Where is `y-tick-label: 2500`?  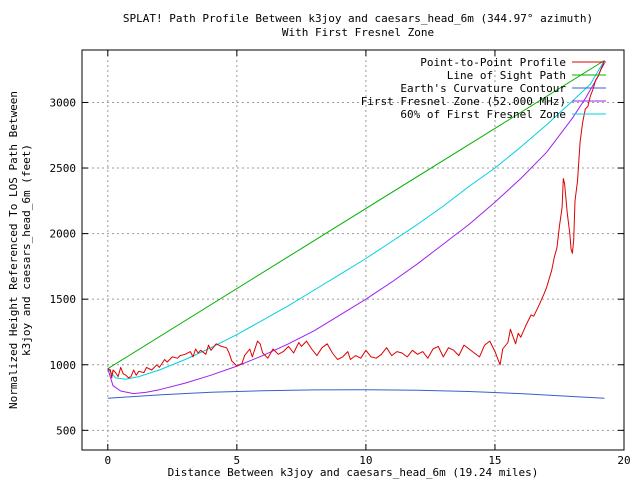
y-tick-label: 2500 is located at coordinates (63, 168).